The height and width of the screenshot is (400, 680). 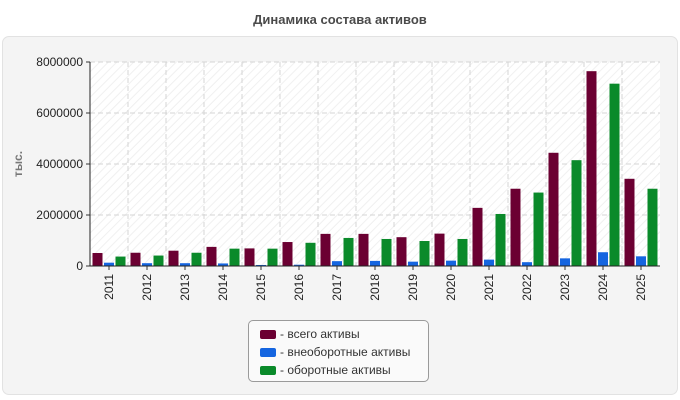 What do you see at coordinates (59, 215) in the screenshot?
I see `y-tick-label: 2000000` at bounding box center [59, 215].